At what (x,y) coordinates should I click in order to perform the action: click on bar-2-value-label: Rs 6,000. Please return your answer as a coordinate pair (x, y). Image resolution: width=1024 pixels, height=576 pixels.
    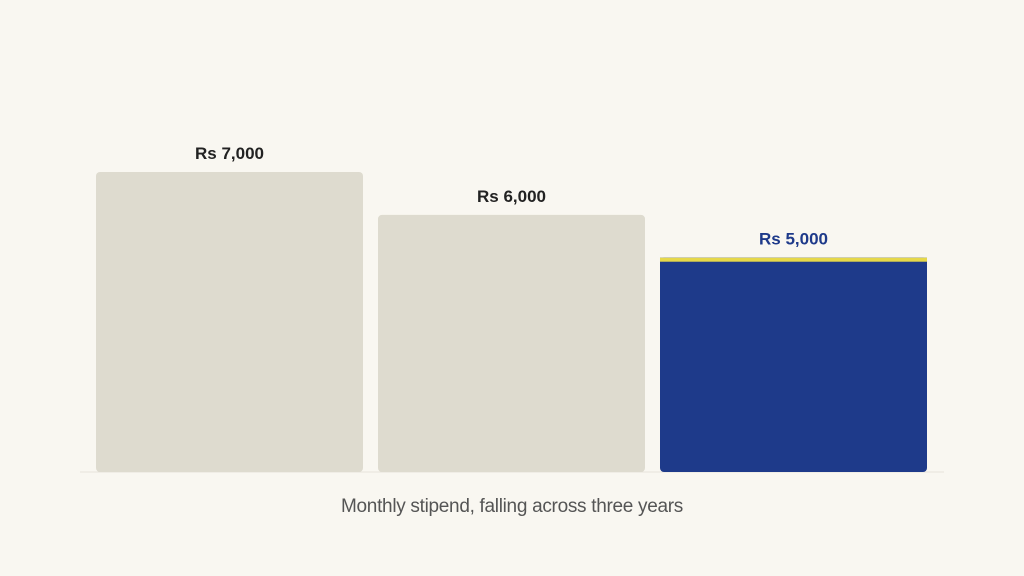
    Looking at the image, I should click on (511, 196).